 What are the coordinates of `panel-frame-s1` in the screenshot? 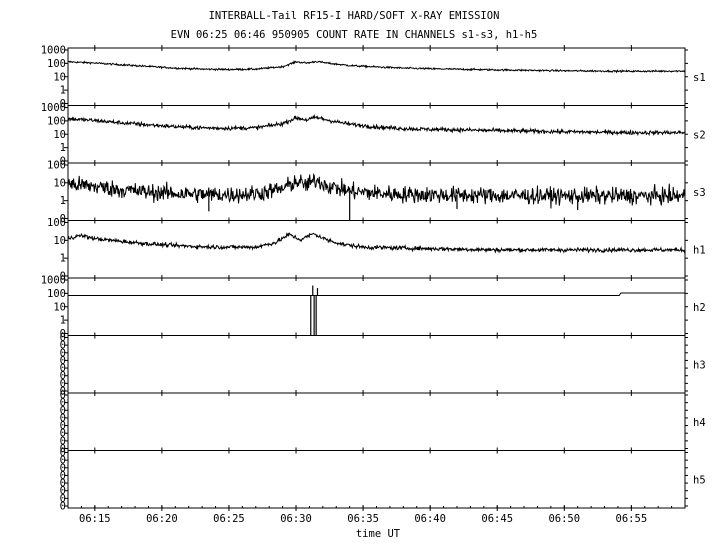 It's located at (376, 76).